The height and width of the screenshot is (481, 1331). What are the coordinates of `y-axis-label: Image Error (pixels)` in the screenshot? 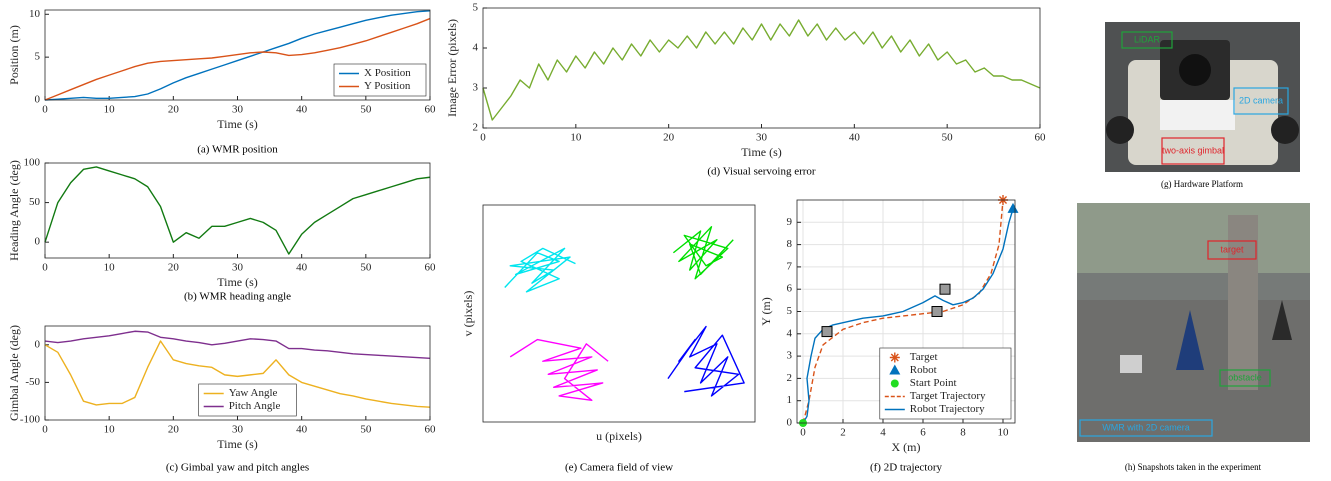 It's located at (452, 68).